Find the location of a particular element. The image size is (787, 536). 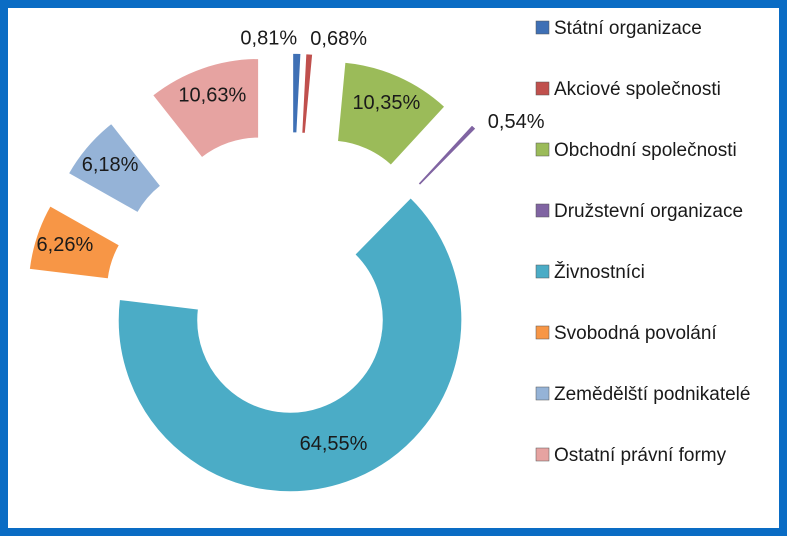

data-label: 0,54% is located at coordinates (516, 122).